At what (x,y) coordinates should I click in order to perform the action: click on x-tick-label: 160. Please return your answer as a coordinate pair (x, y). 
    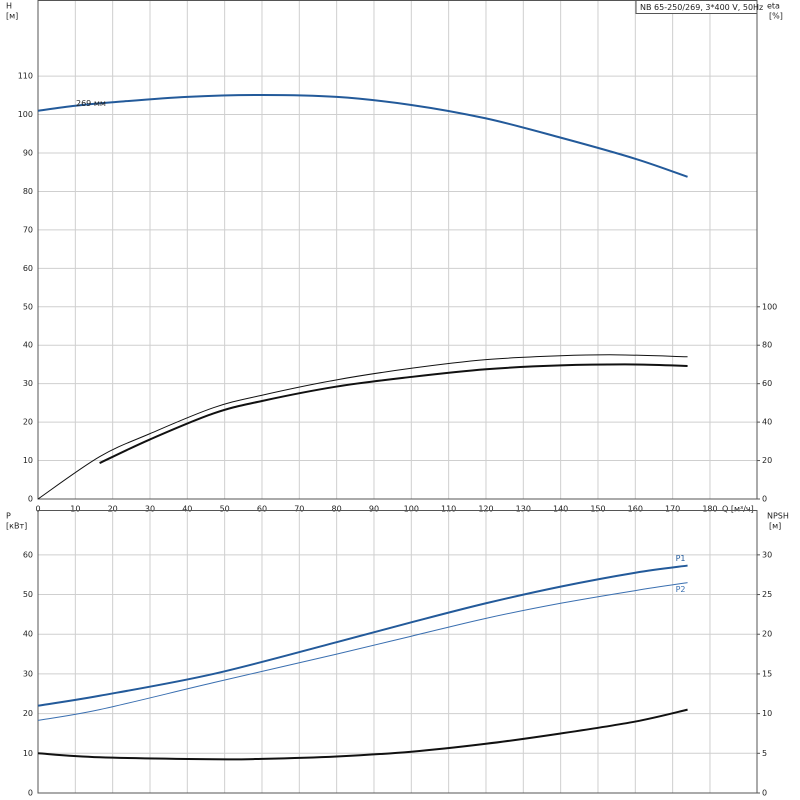
    Looking at the image, I should click on (635, 509).